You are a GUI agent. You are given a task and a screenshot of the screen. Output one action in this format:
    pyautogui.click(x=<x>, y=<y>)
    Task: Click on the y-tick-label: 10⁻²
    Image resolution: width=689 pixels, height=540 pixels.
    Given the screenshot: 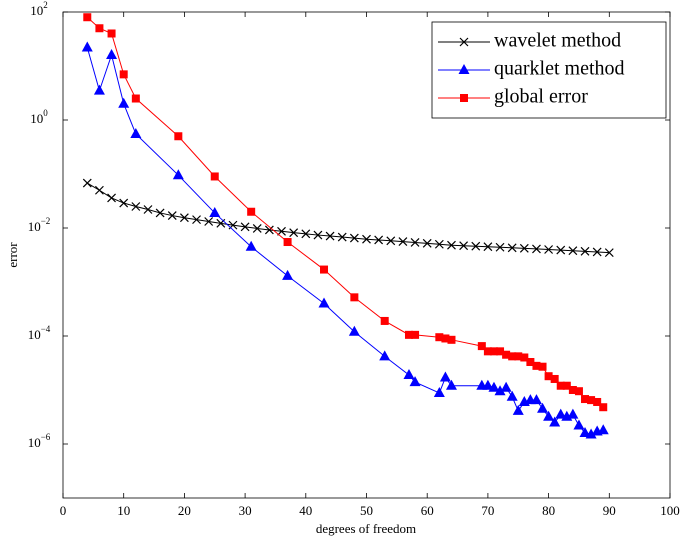 What is the action you would take?
    pyautogui.click(x=39, y=225)
    